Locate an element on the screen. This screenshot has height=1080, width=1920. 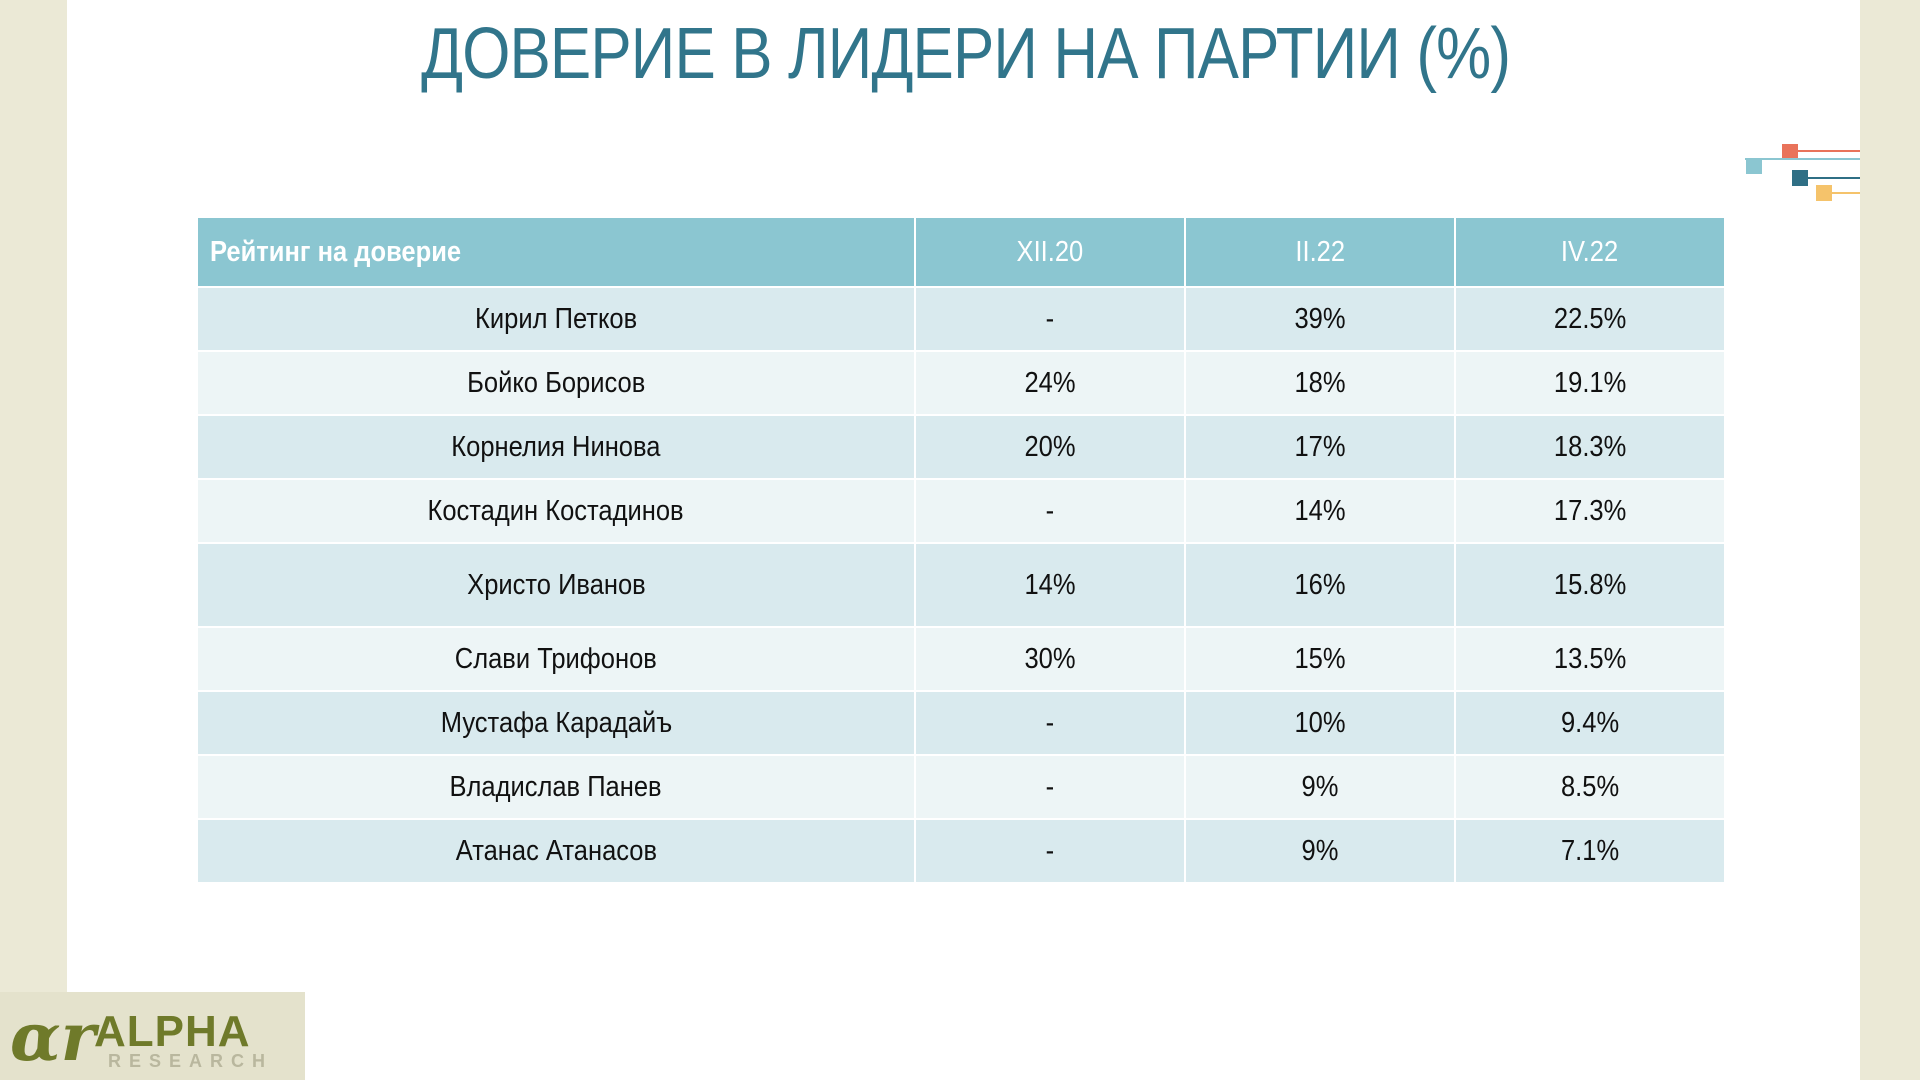
leader-name-cell: Мустафа Карадайъ is located at coordinates (556, 723).